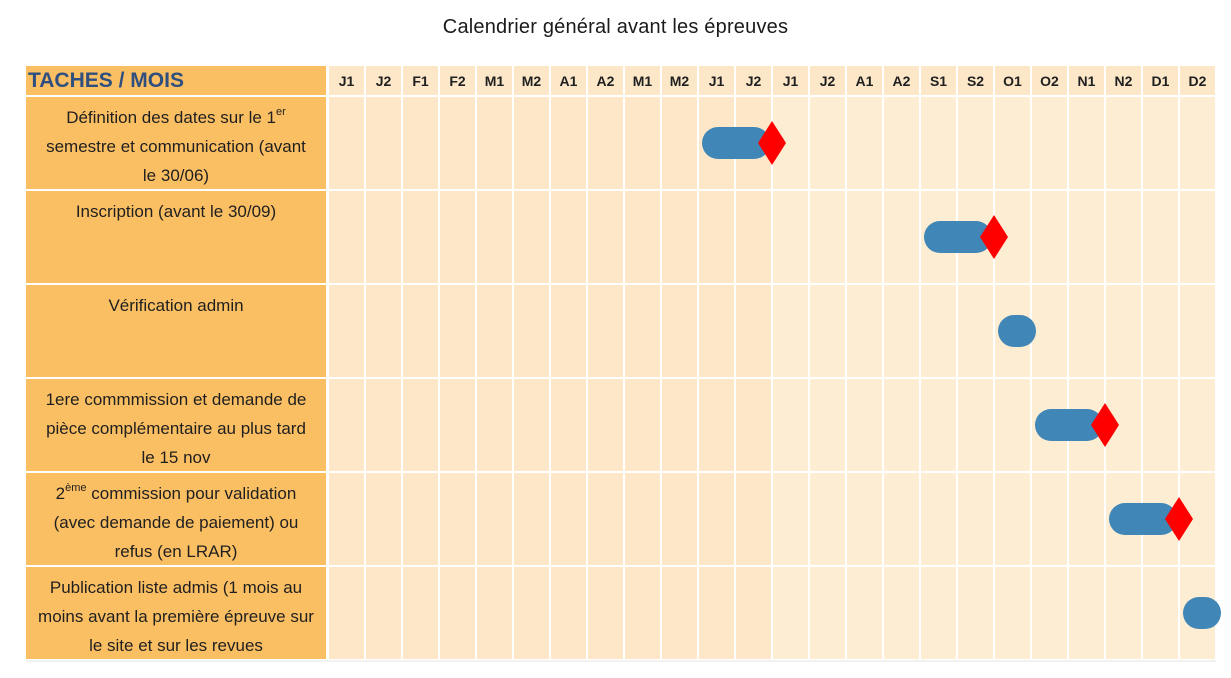  What do you see at coordinates (1160, 80) in the screenshot?
I see `period-label: D1` at bounding box center [1160, 80].